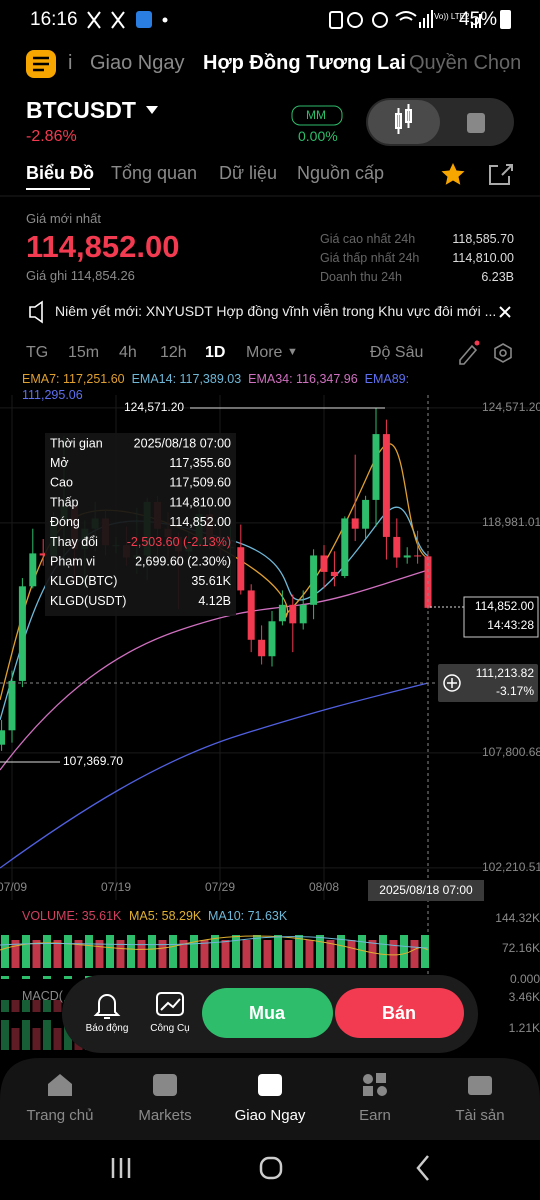 This screenshot has height=1200, width=540. I want to click on crosshair-date: 2025/08/18 07:00, so click(426, 890).